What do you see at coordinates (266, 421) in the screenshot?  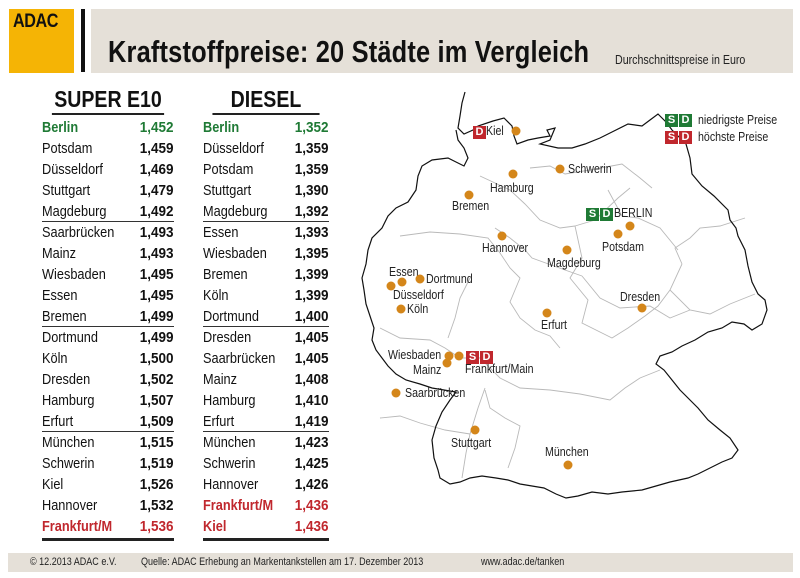 I see `table-row: Erfurt 1,419` at bounding box center [266, 421].